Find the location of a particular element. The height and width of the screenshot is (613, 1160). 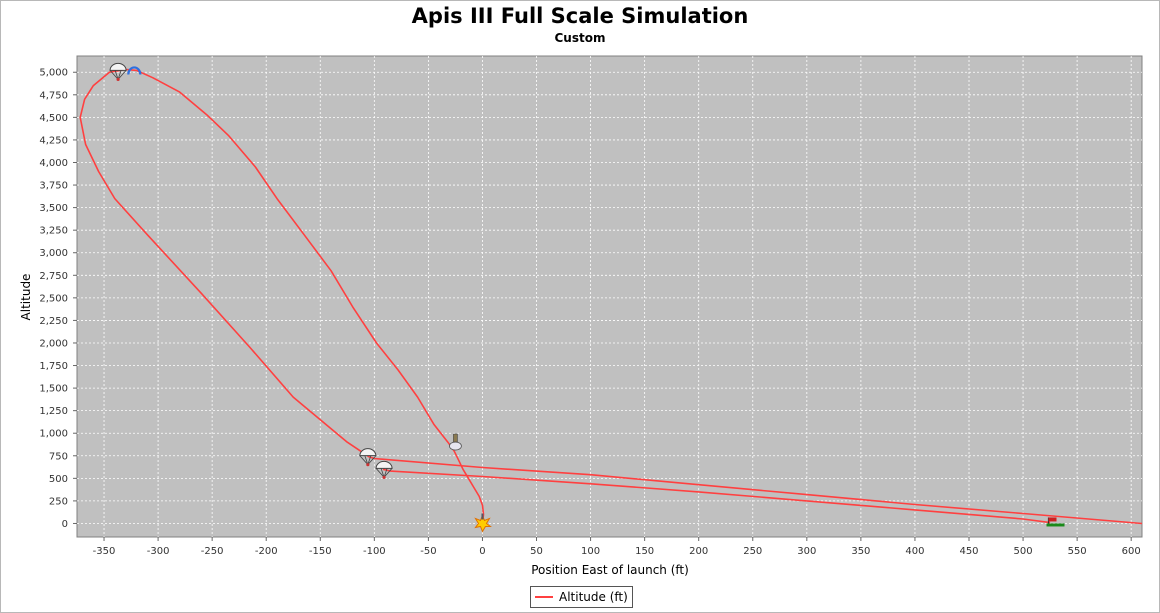

y-tick-label: 5,000 is located at coordinates (53, 73).